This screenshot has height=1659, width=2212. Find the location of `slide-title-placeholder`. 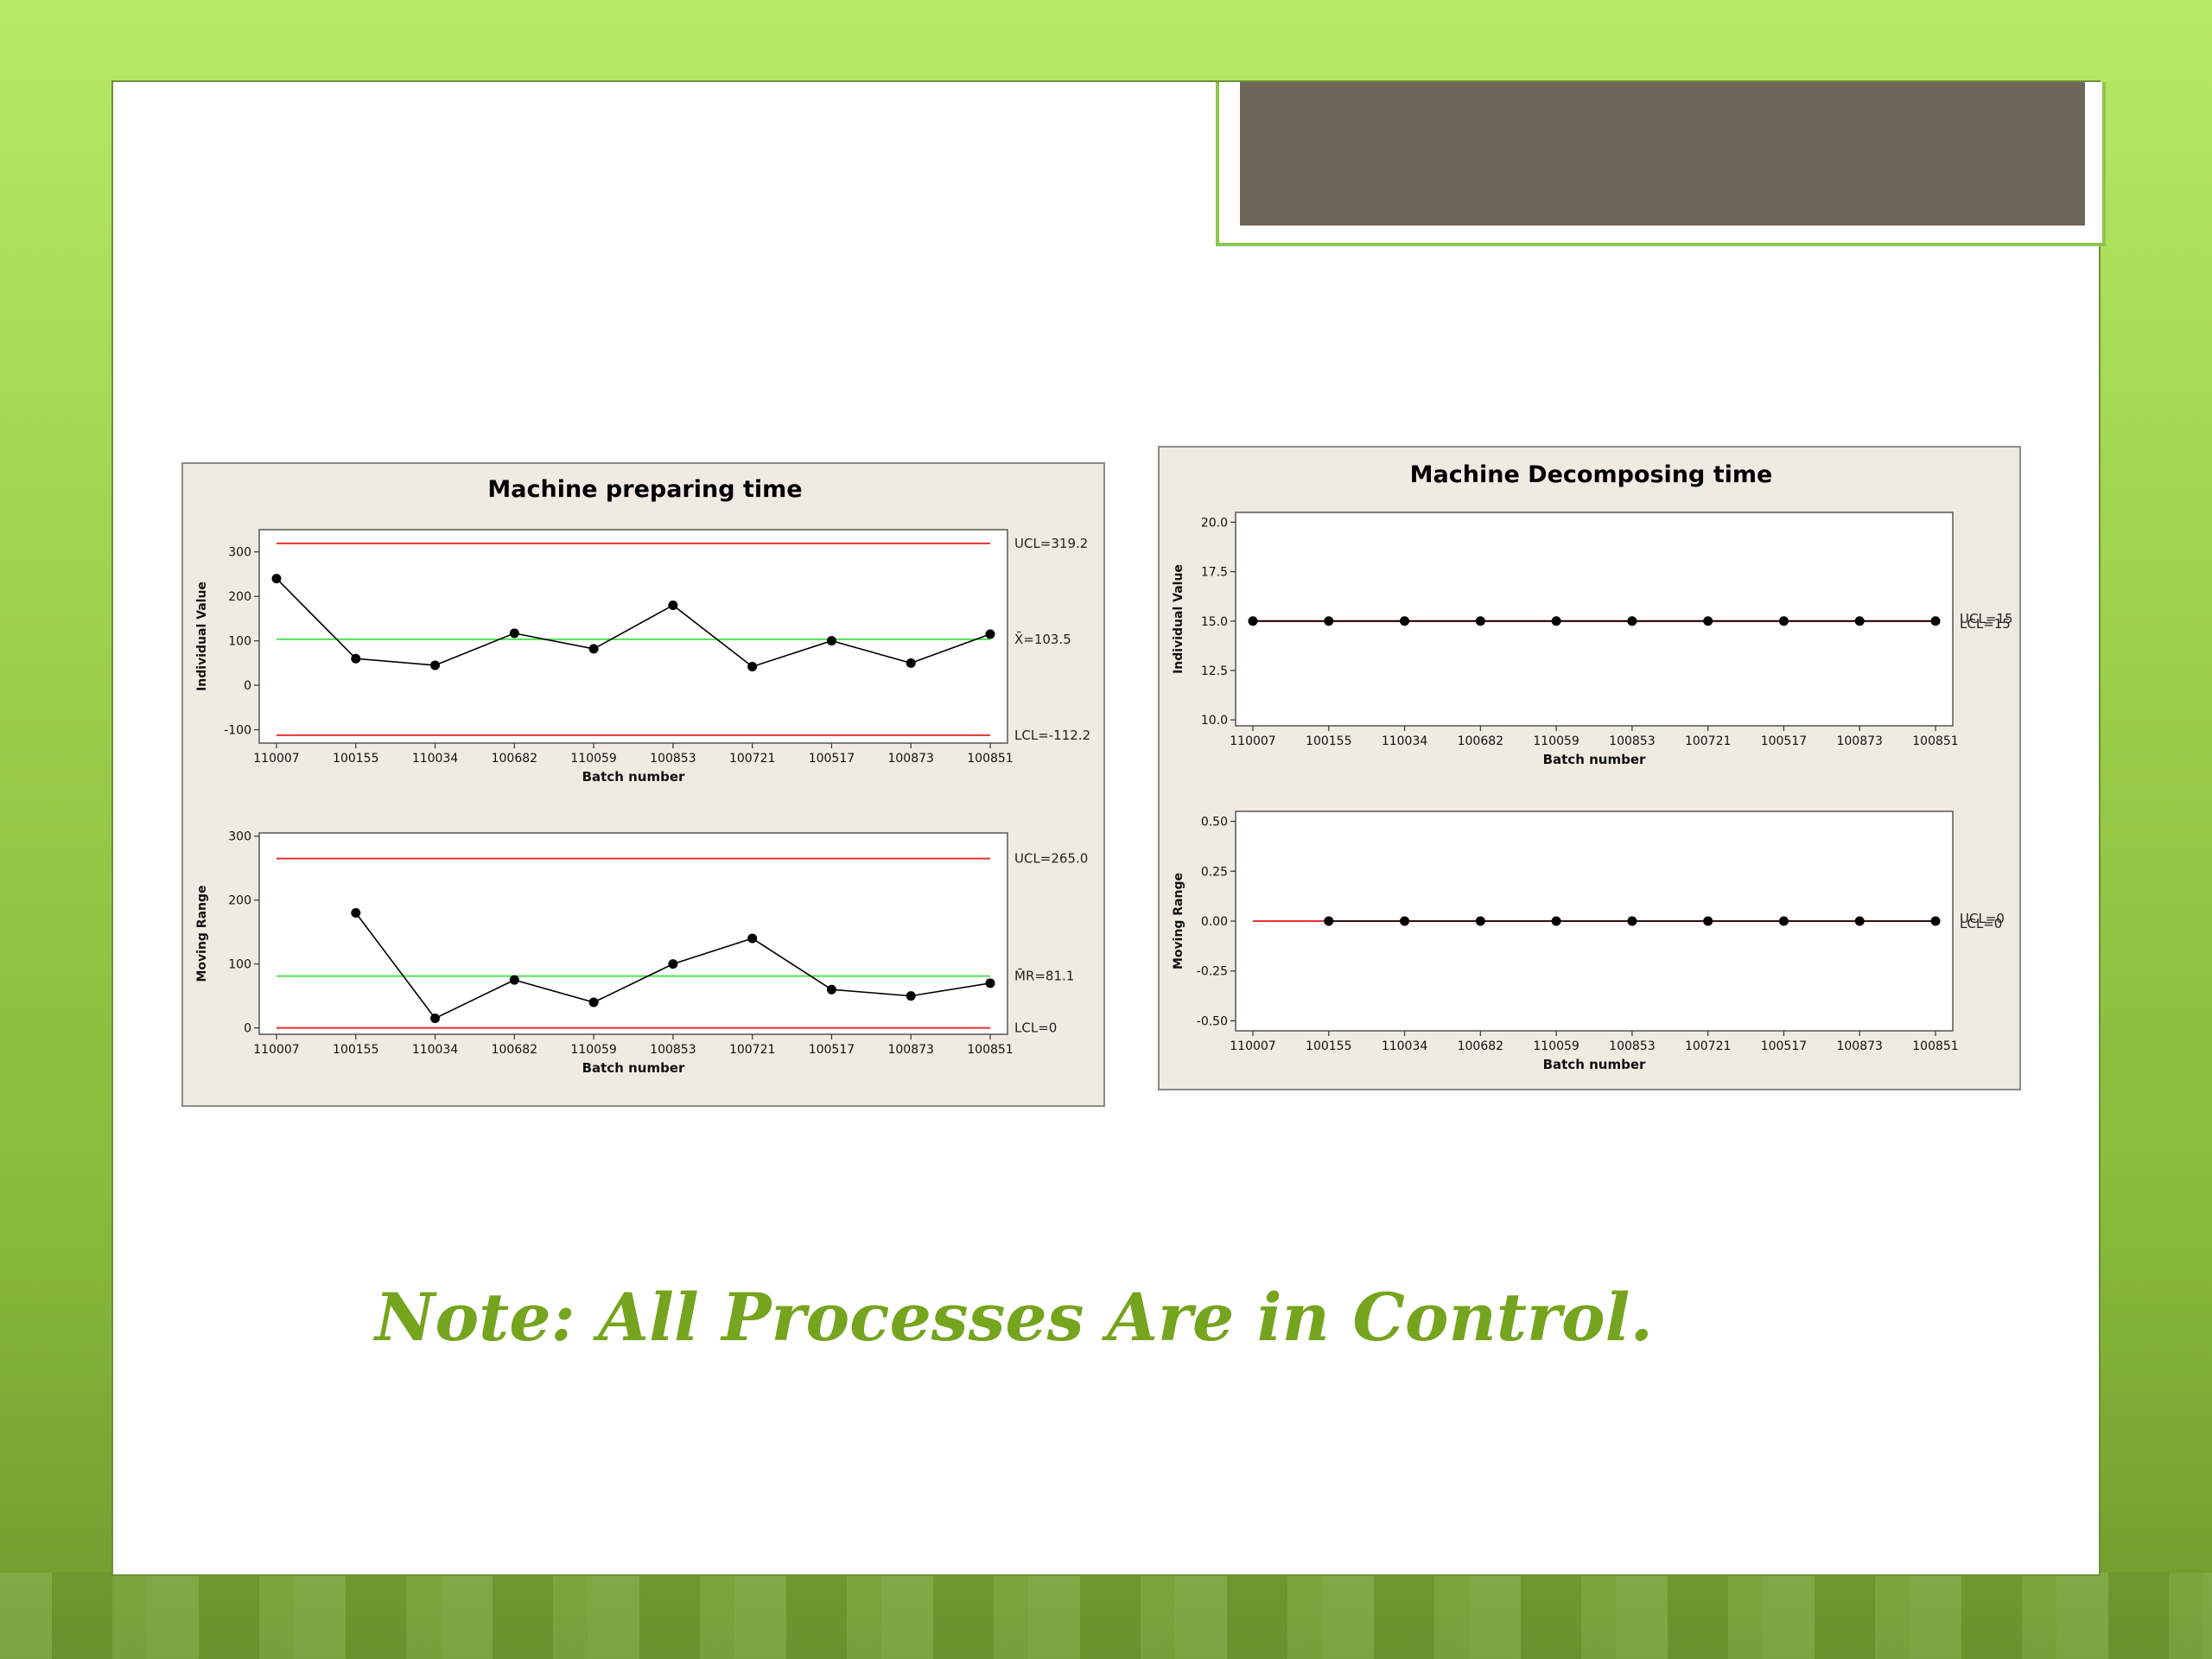

slide-title-placeholder is located at coordinates (1661, 164).